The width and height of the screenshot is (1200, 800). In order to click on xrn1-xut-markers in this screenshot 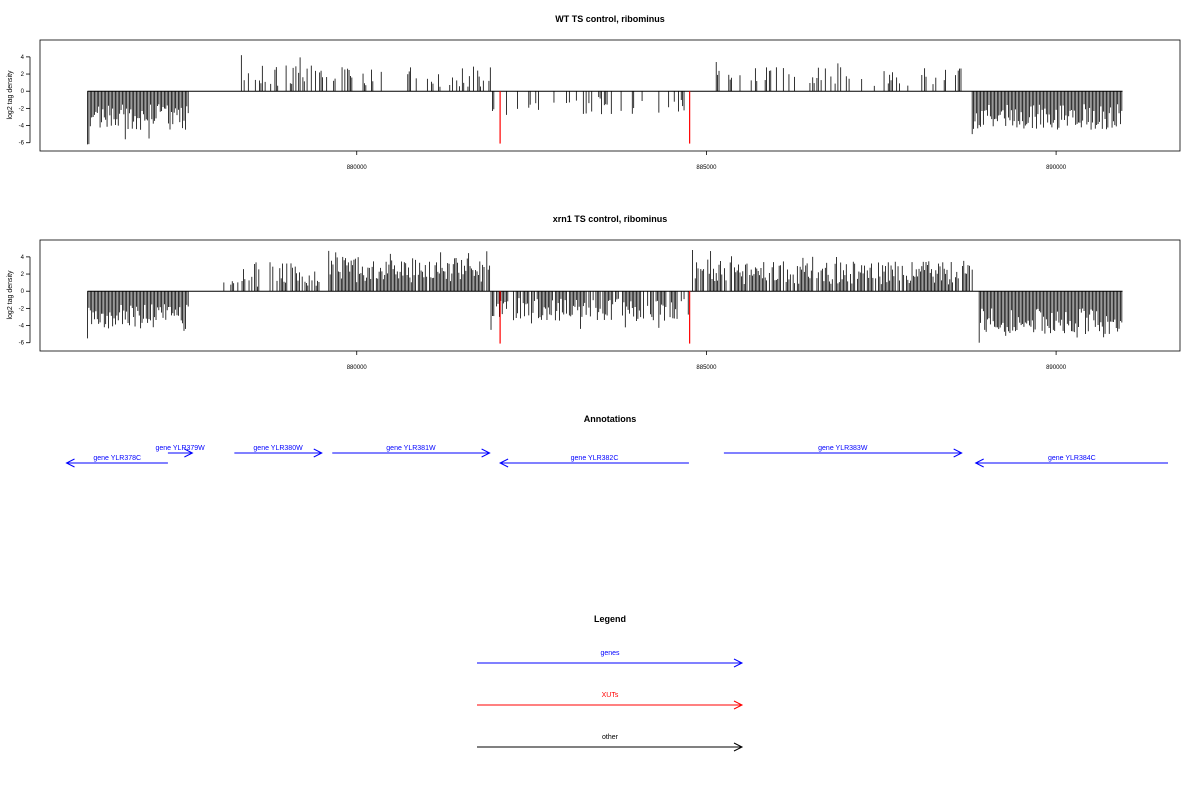, I will do `click(595, 317)`.